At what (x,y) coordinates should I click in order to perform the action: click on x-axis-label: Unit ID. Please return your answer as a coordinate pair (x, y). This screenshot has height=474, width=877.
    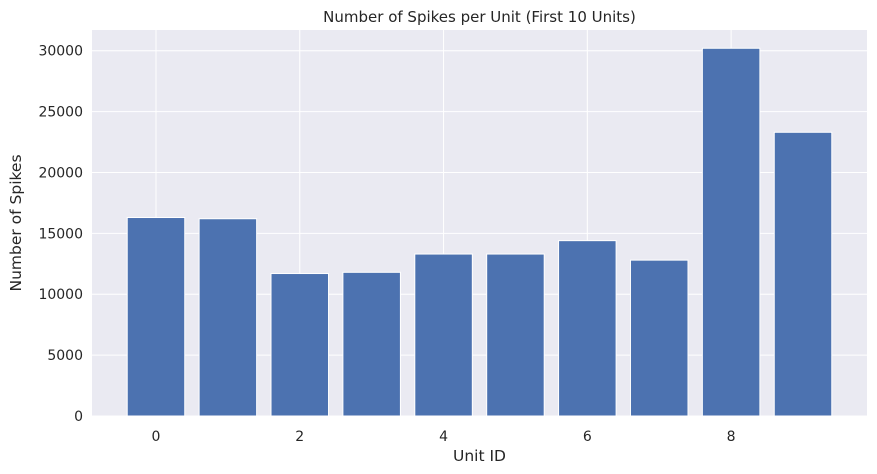
    Looking at the image, I should click on (479, 456).